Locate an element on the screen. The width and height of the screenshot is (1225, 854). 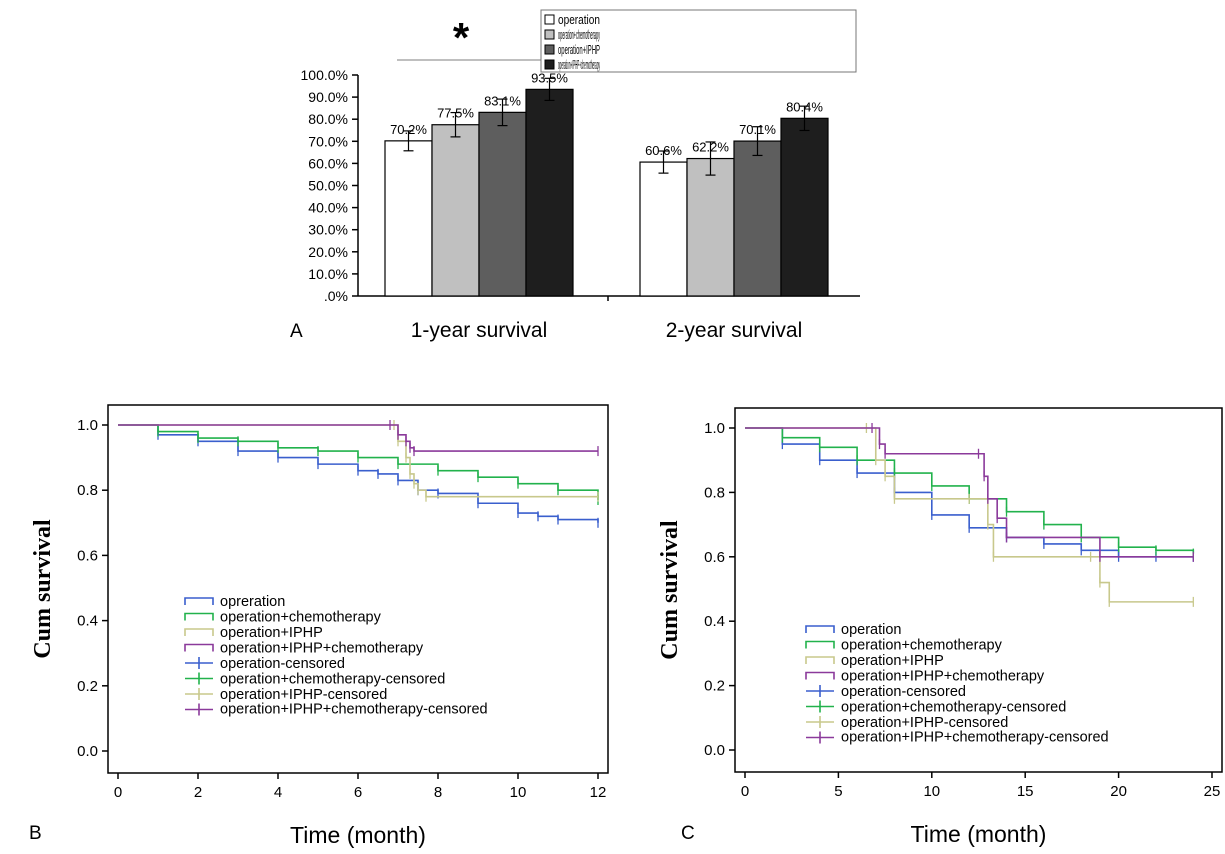
bar-y-tick-label: 30.0% is located at coordinates (328, 230).